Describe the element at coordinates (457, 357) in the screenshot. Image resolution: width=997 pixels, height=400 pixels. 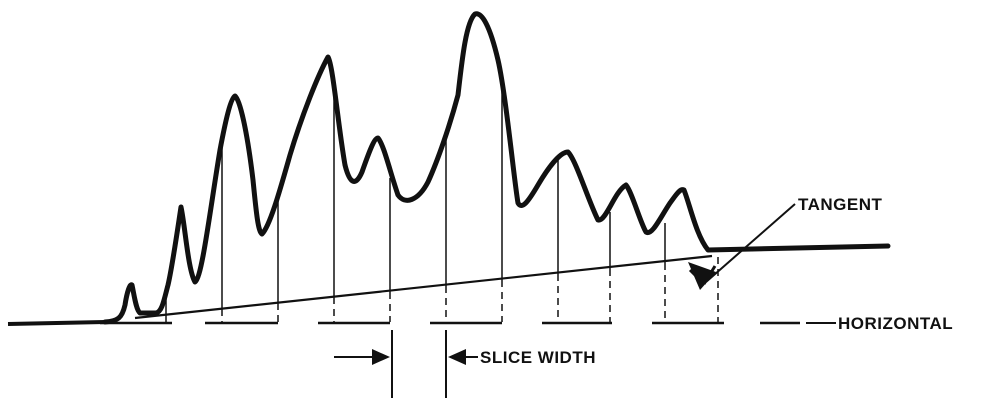
I see `slice-width-arrow-right-head` at that location.